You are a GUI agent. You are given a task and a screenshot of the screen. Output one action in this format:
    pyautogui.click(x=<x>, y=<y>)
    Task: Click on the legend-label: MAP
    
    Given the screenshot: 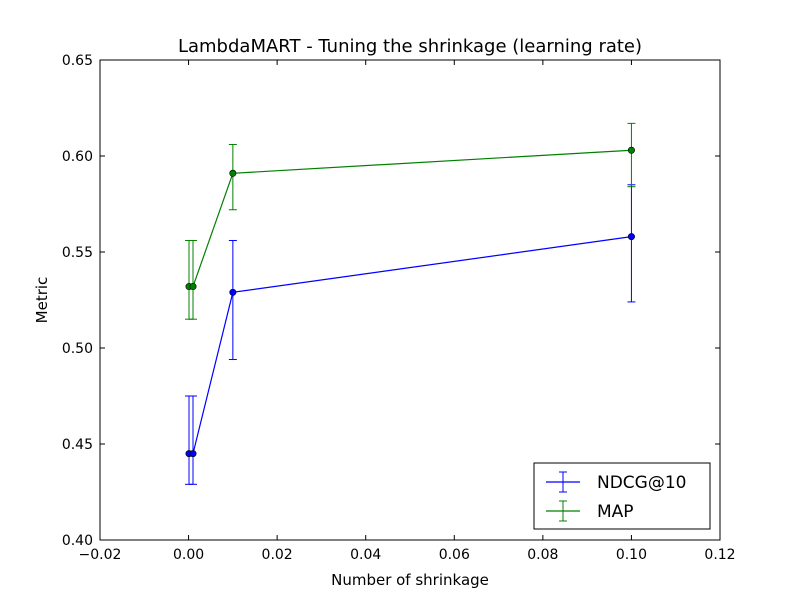 What is the action you would take?
    pyautogui.click(x=615, y=512)
    